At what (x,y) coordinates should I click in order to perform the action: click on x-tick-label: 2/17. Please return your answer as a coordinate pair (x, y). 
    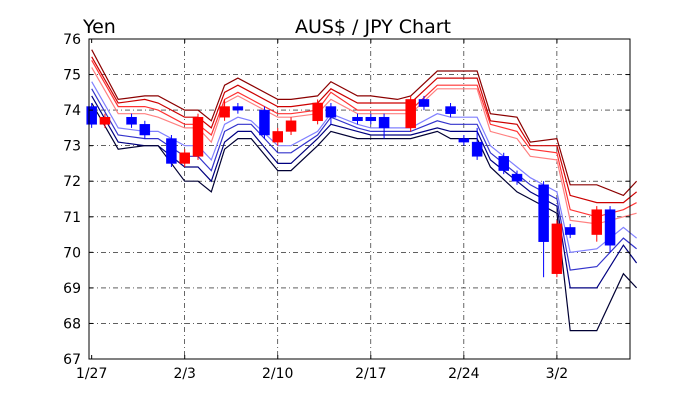
    Looking at the image, I should click on (370, 374).